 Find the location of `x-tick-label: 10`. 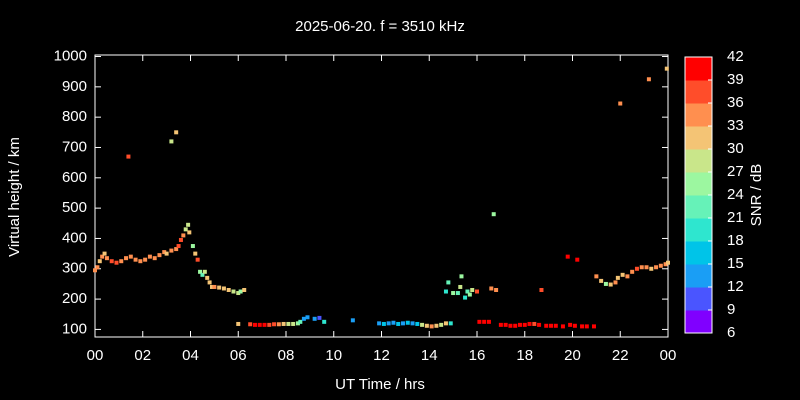

x-tick-label: 10 is located at coordinates (333, 355).